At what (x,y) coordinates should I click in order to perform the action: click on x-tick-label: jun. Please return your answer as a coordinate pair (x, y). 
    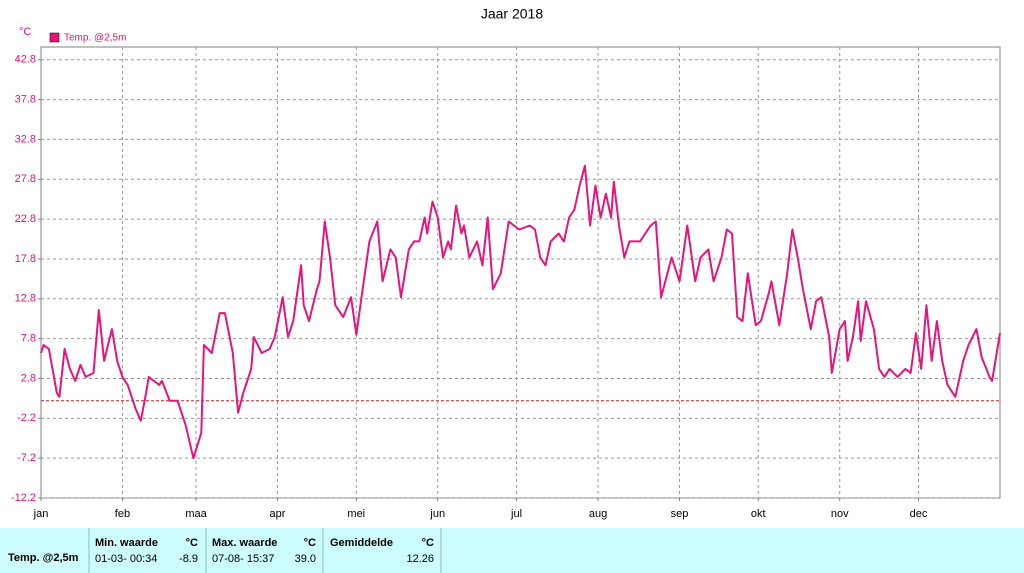
    Looking at the image, I should click on (437, 514).